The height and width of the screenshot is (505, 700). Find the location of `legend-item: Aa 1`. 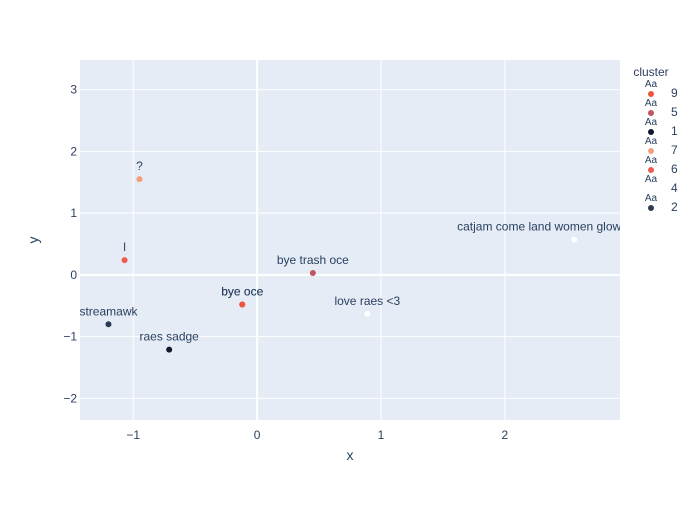

legend-item: Aa 1 is located at coordinates (661, 127).